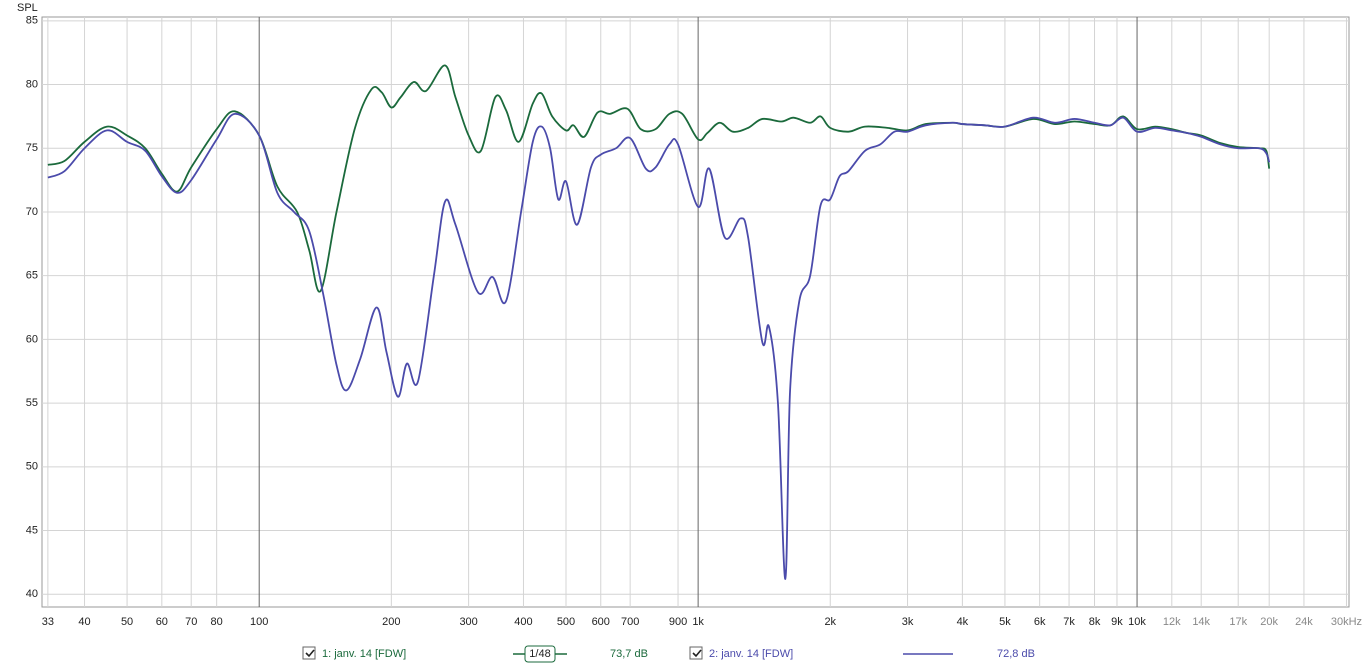 This screenshot has height=668, width=1369. Describe the element at coordinates (1304, 622) in the screenshot. I see `x-tick-label: 24k` at that location.